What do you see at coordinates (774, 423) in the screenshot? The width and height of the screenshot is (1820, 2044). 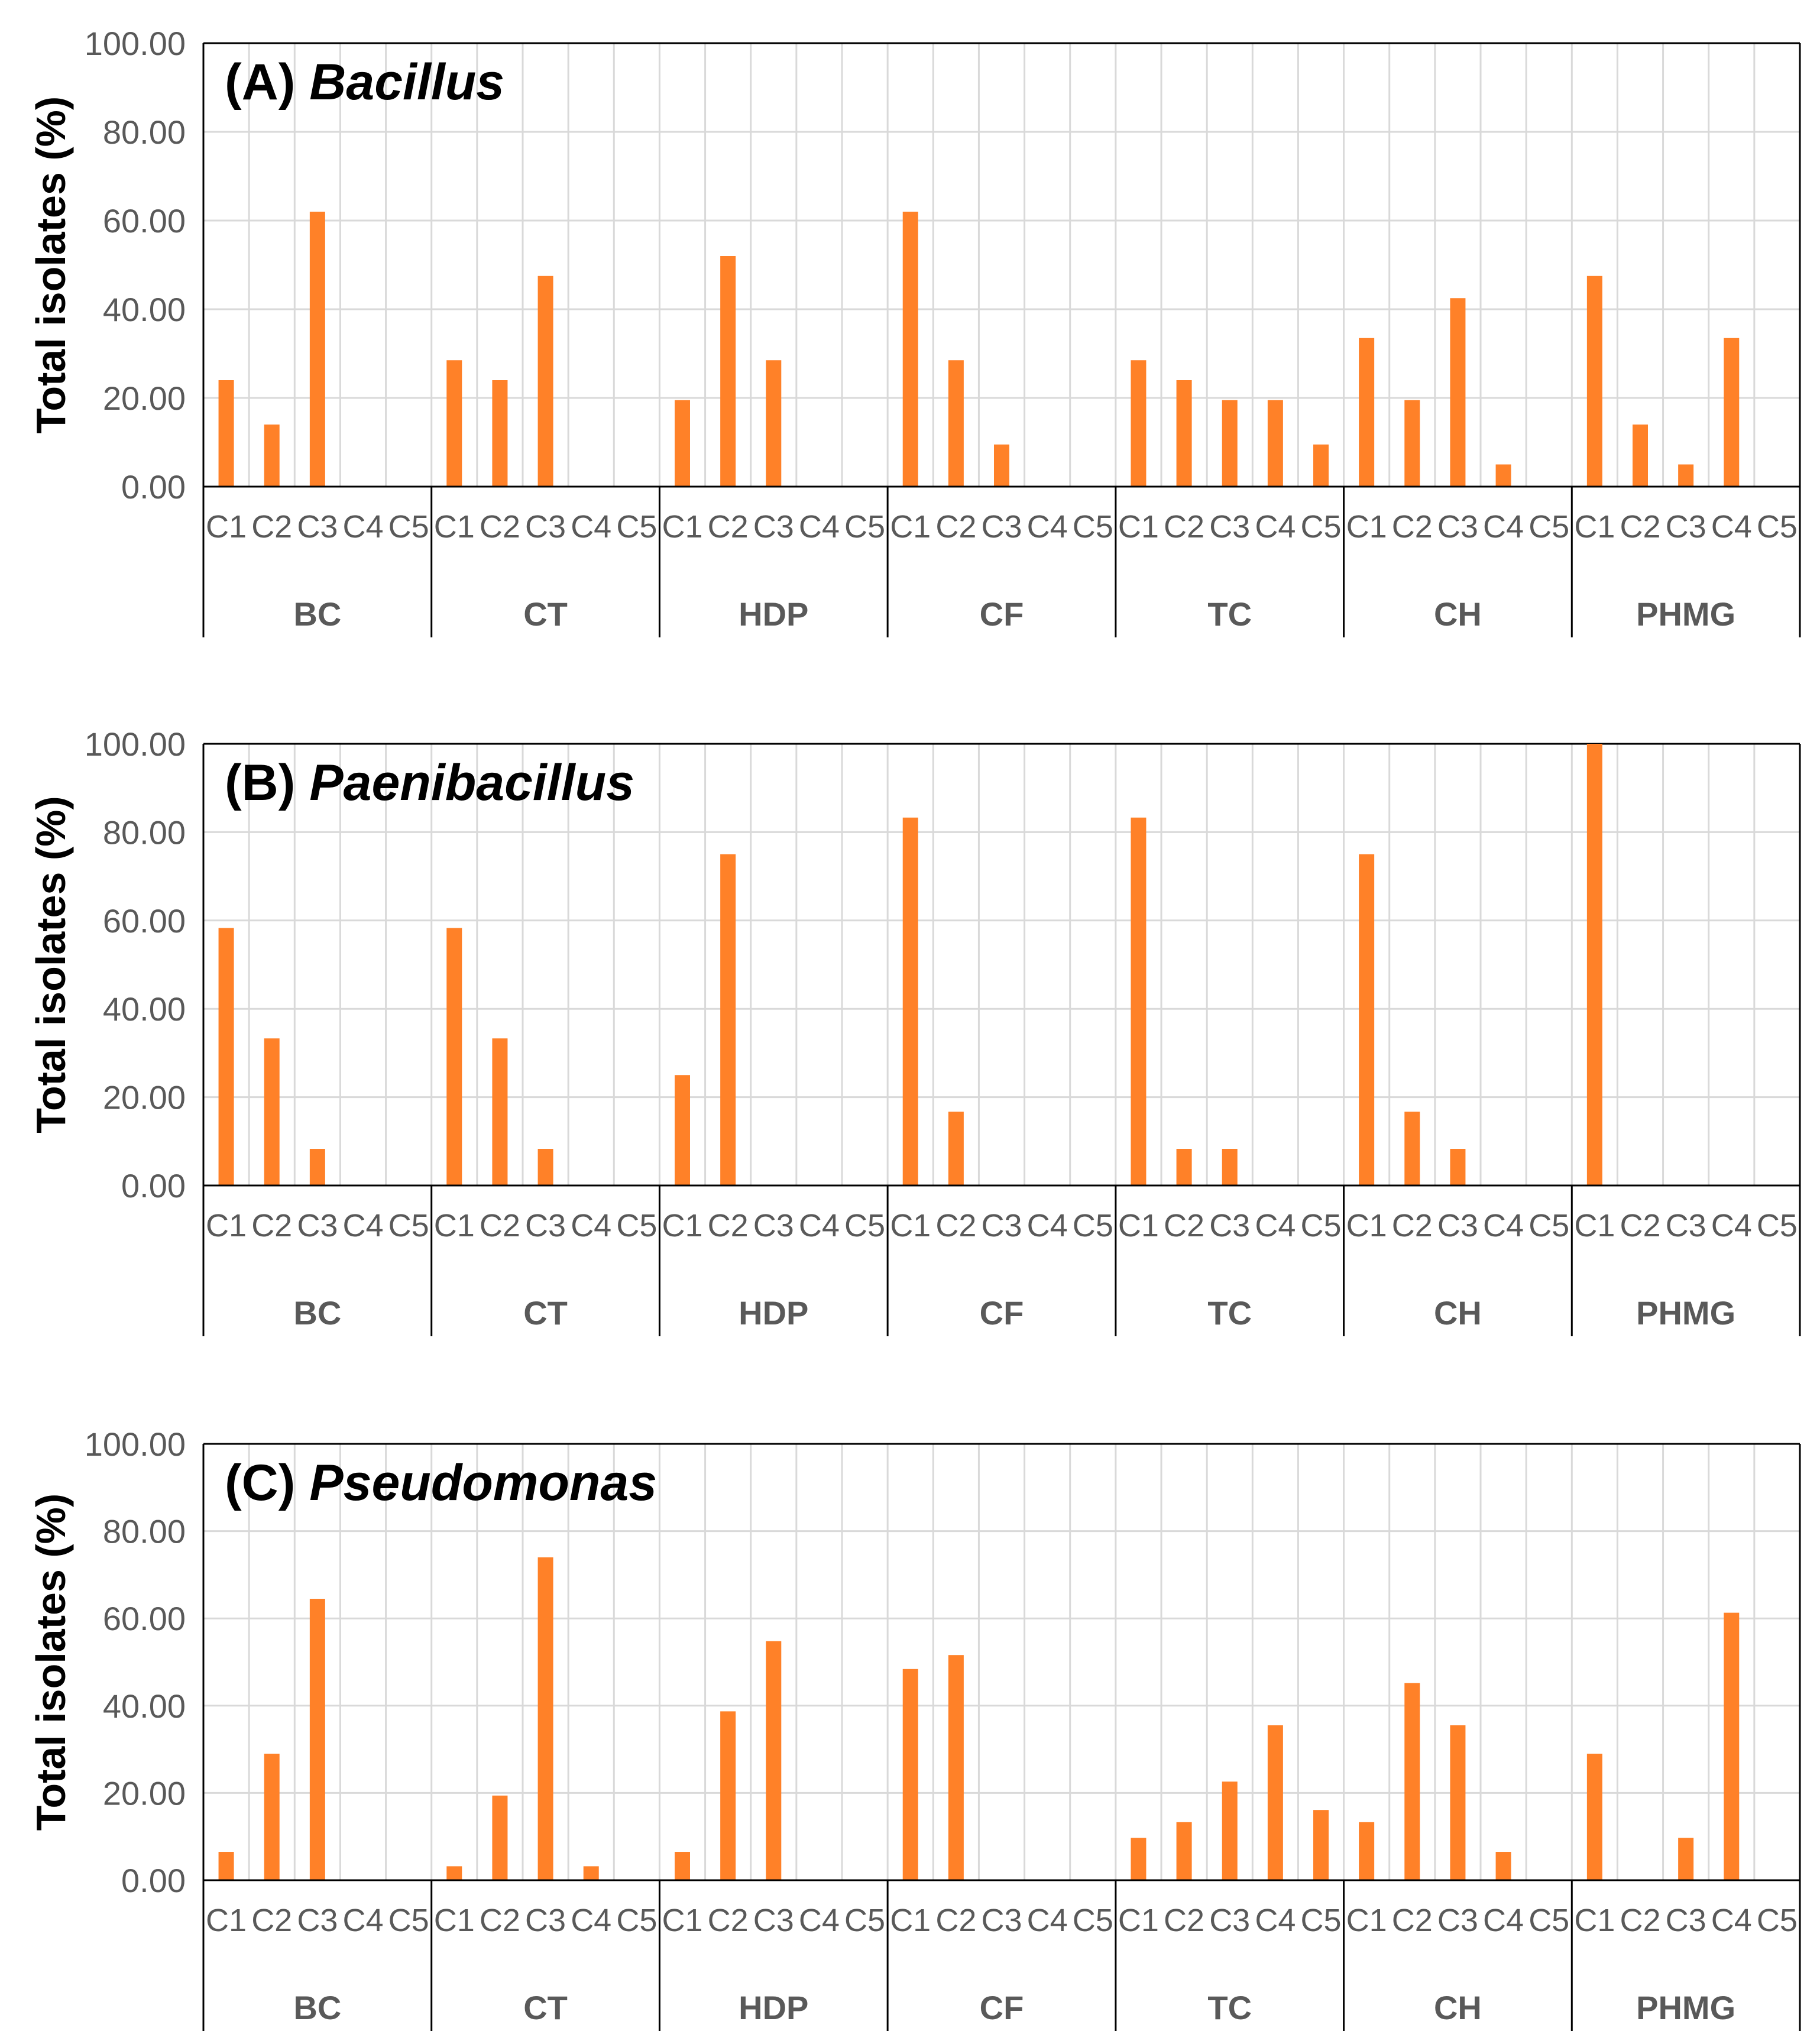 I see `bar-HDP-C3` at bounding box center [774, 423].